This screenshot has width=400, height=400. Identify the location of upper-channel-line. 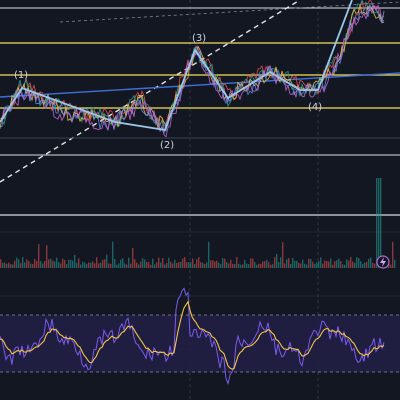
(229, 12).